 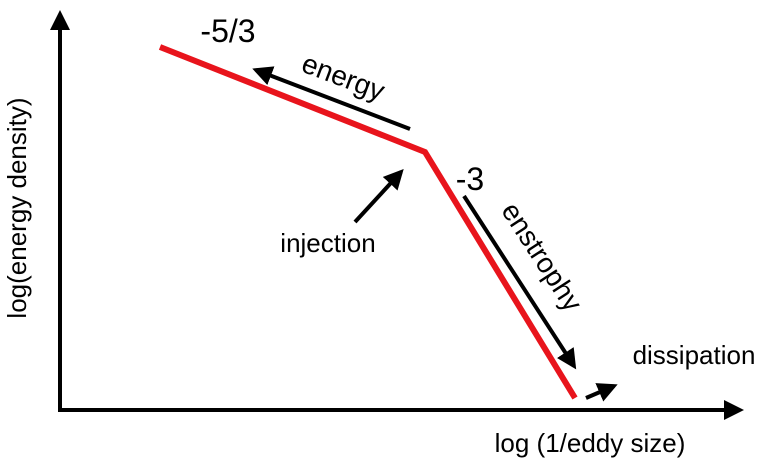 What do you see at coordinates (601, 392) in the screenshot?
I see `dissipation-arrow` at bounding box center [601, 392].